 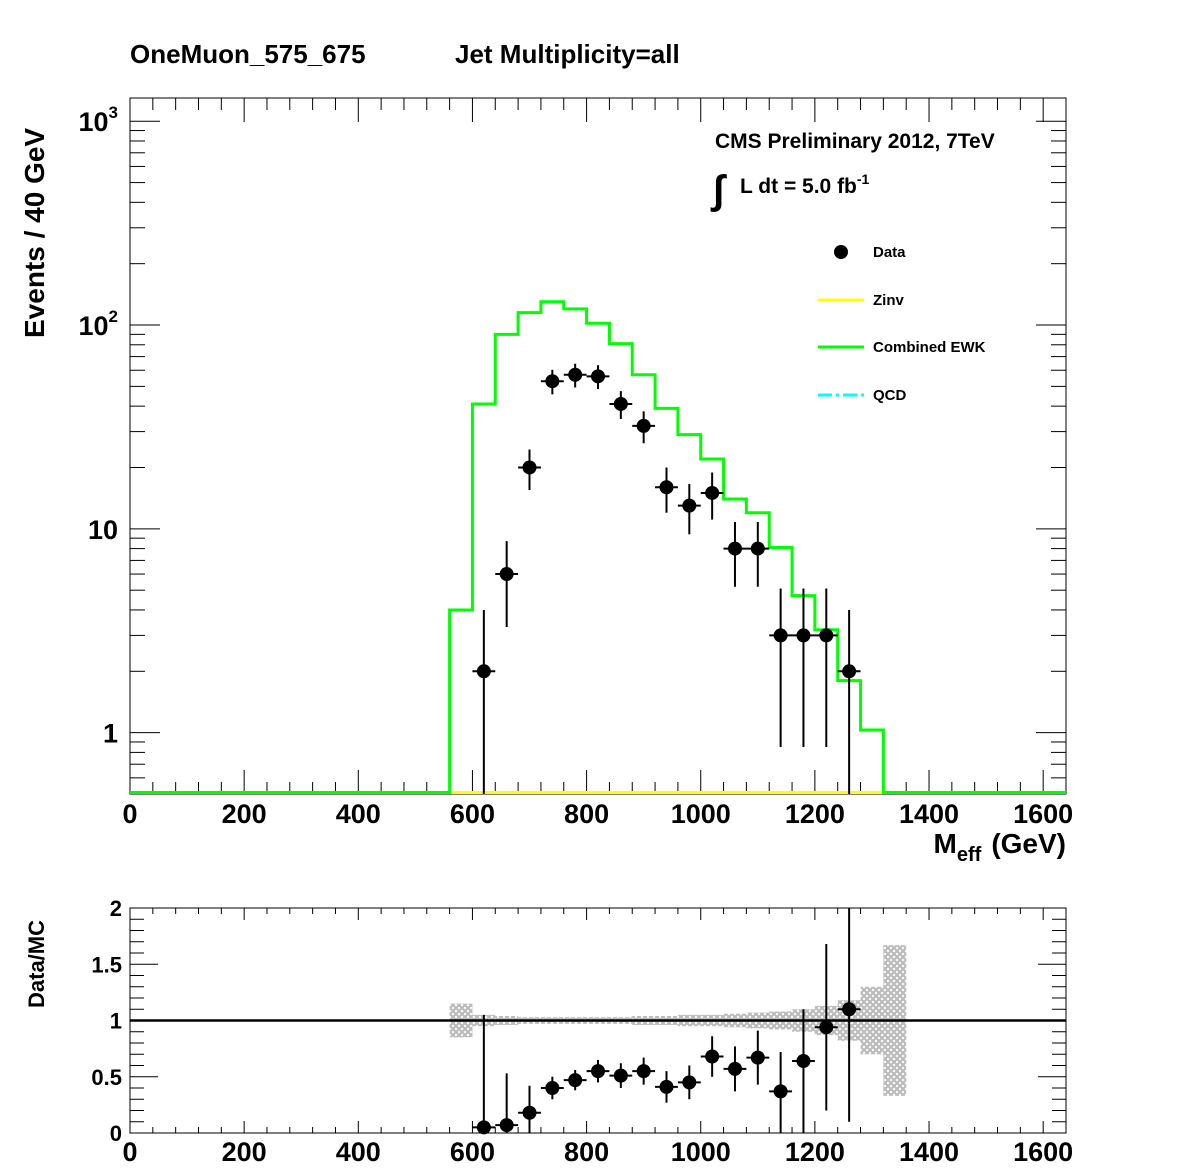 What do you see at coordinates (358, 814) in the screenshot?
I see `x-tick-label: 400` at bounding box center [358, 814].